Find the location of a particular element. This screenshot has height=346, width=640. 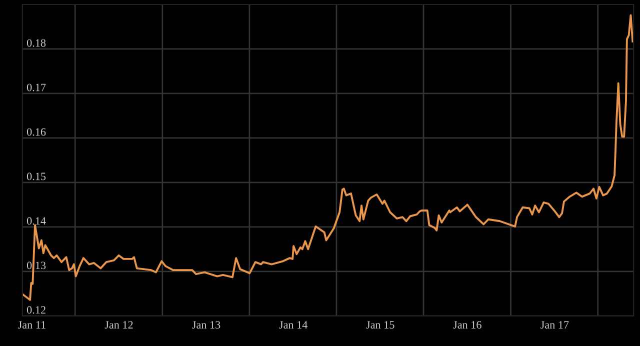

x-tick-label: Jan 16 is located at coordinates (467, 325).